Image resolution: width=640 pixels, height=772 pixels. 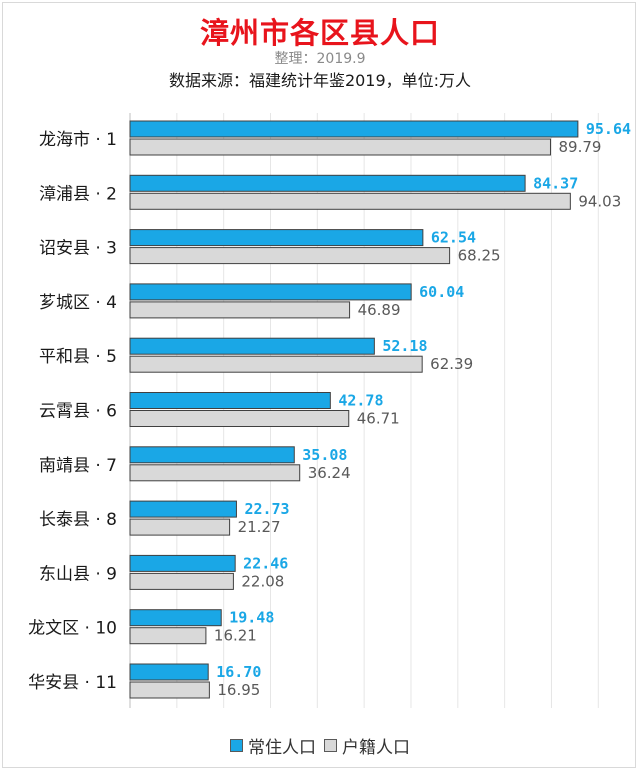 I want to click on data-label-registered: 22.08, so click(x=262, y=581).